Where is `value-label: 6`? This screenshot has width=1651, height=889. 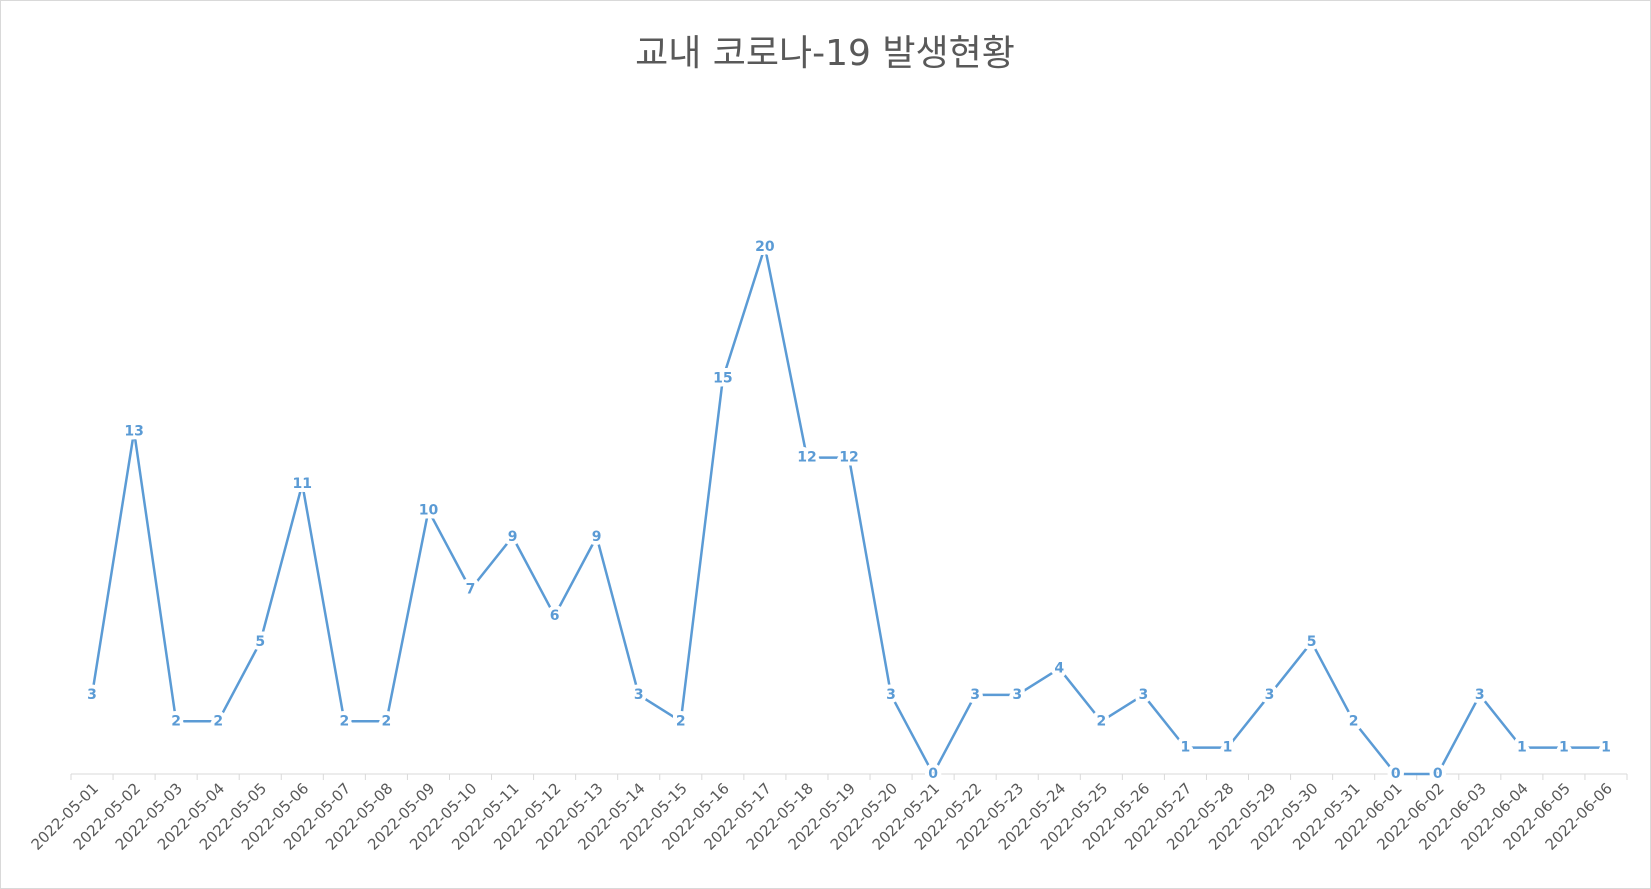 value-label: 6 is located at coordinates (555, 616).